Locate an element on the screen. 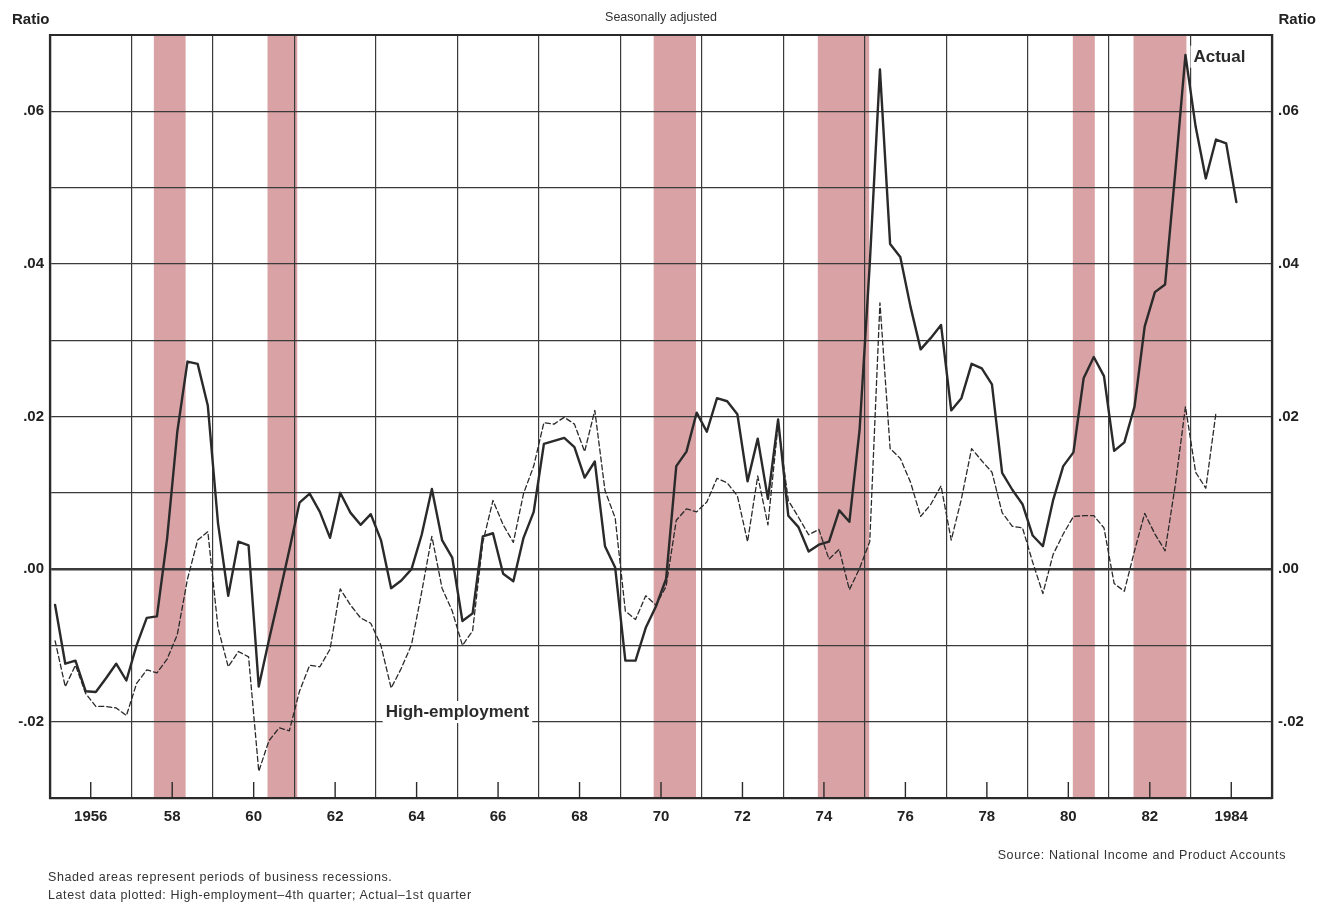 Image resolution: width=1326 pixels, height=904 pixels. y2-tick-label: .04 is located at coordinates (1289, 263).